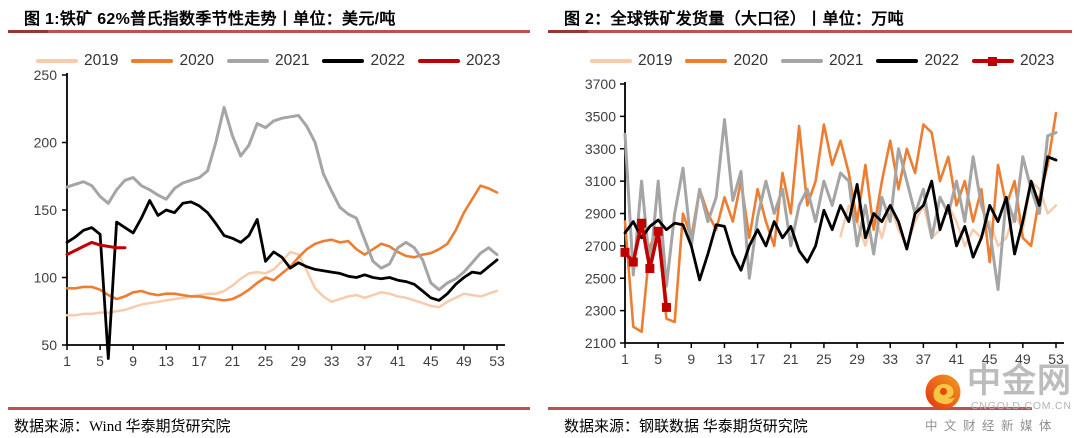  Describe the element at coordinates (122, 427) in the screenshot. I see `figure1-source: 数据来源：Wind 华泰期货研究院` at that location.